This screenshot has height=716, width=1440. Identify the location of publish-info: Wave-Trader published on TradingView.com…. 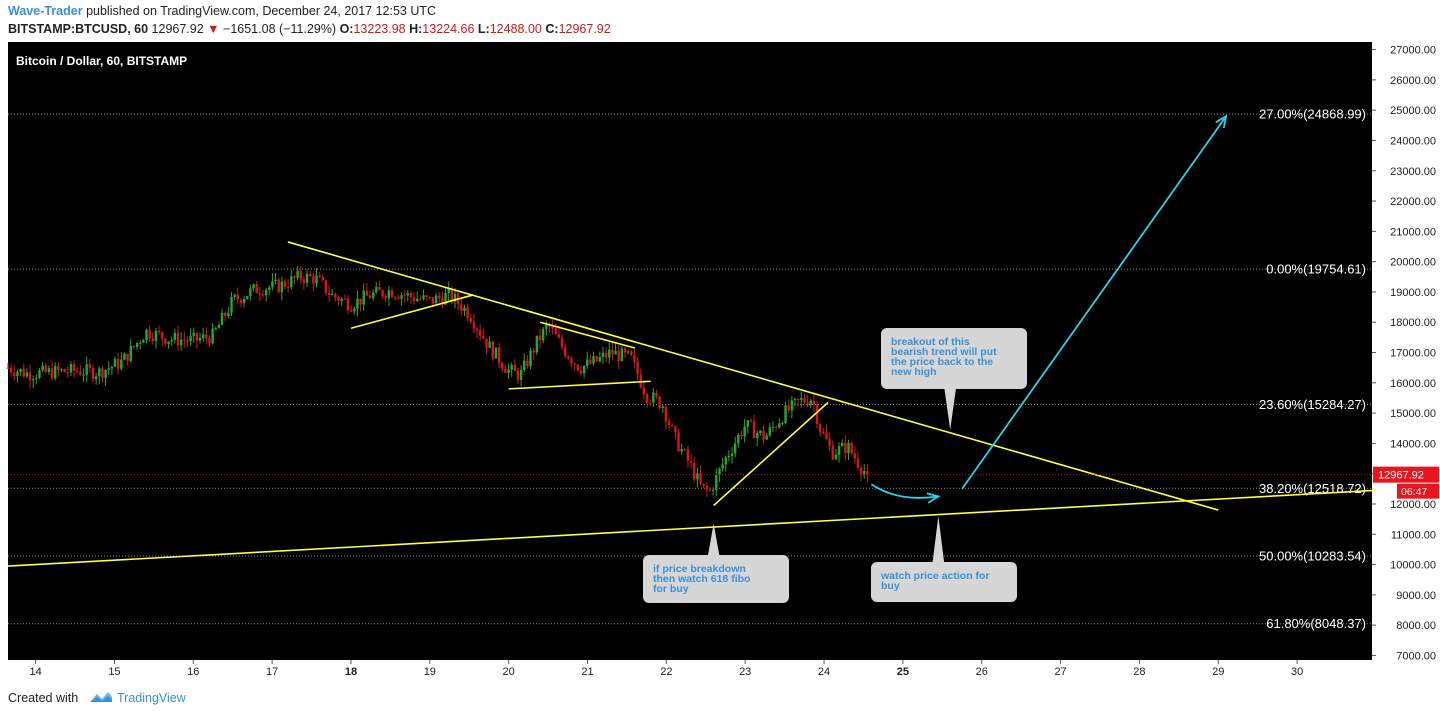
(222, 11).